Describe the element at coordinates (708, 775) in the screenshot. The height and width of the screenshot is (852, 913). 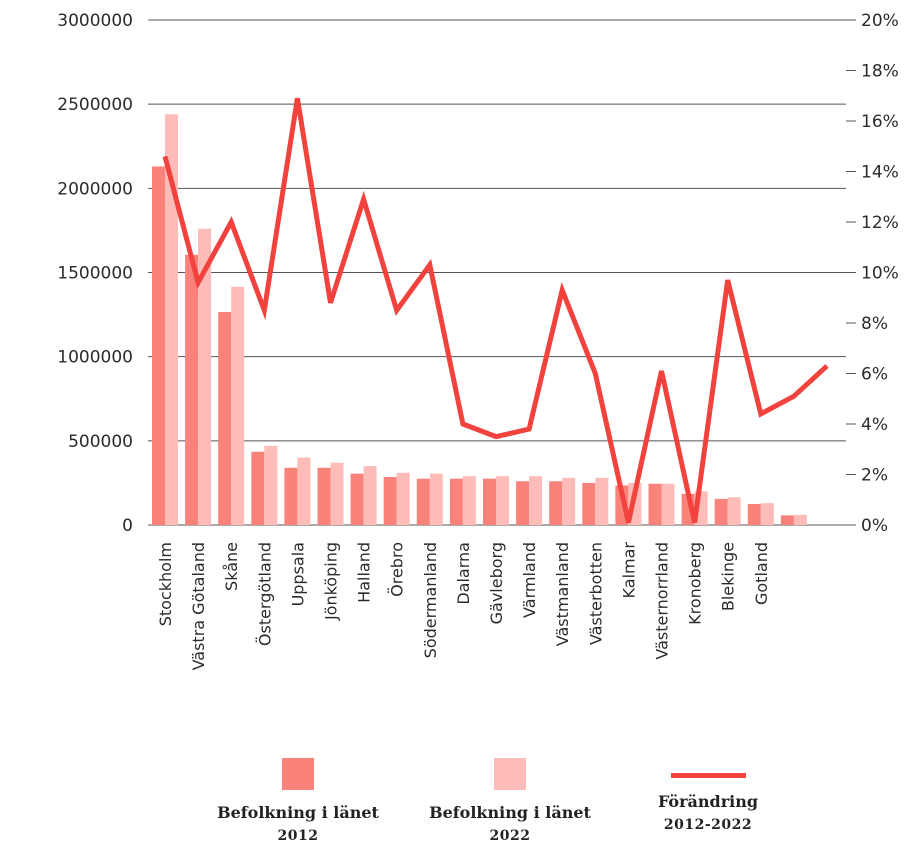
I see `legend-line-swatch` at that location.